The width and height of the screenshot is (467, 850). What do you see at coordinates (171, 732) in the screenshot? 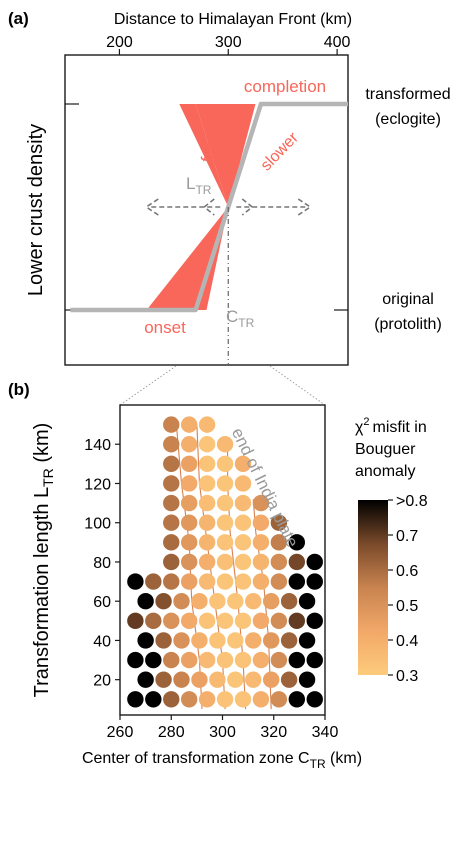
I see `panel-b-x-tick-label: 280` at bounding box center [171, 732].